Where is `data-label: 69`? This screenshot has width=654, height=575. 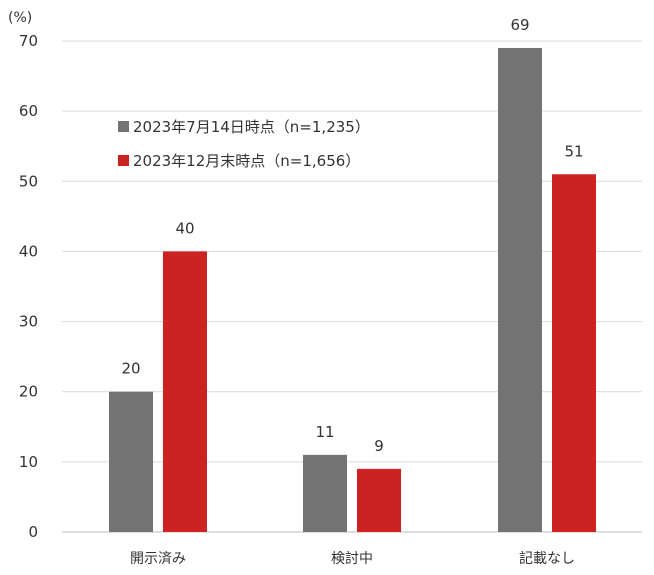
data-label: 69 is located at coordinates (519, 25).